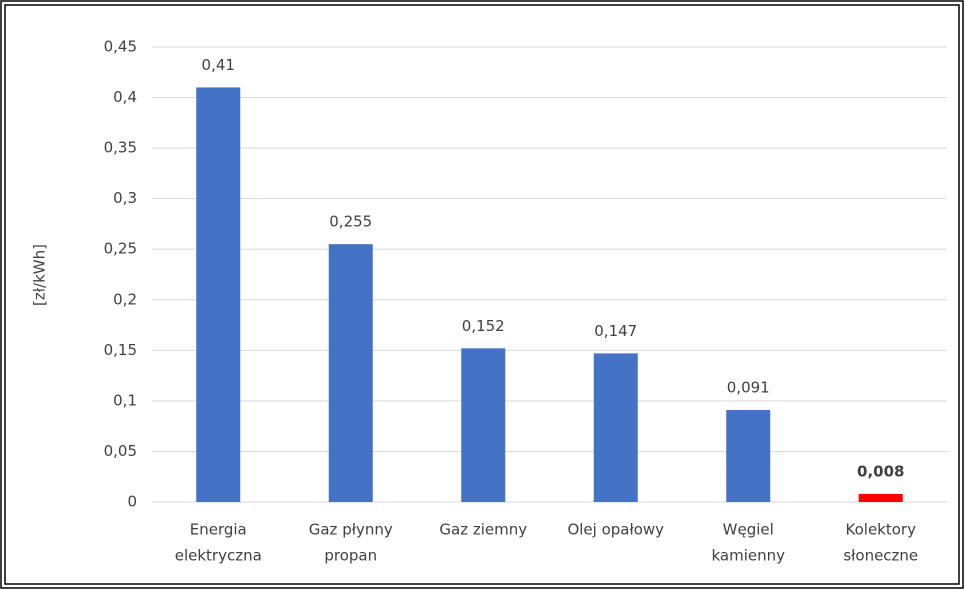  I want to click on y-tick-label: 0, so click(132, 502).